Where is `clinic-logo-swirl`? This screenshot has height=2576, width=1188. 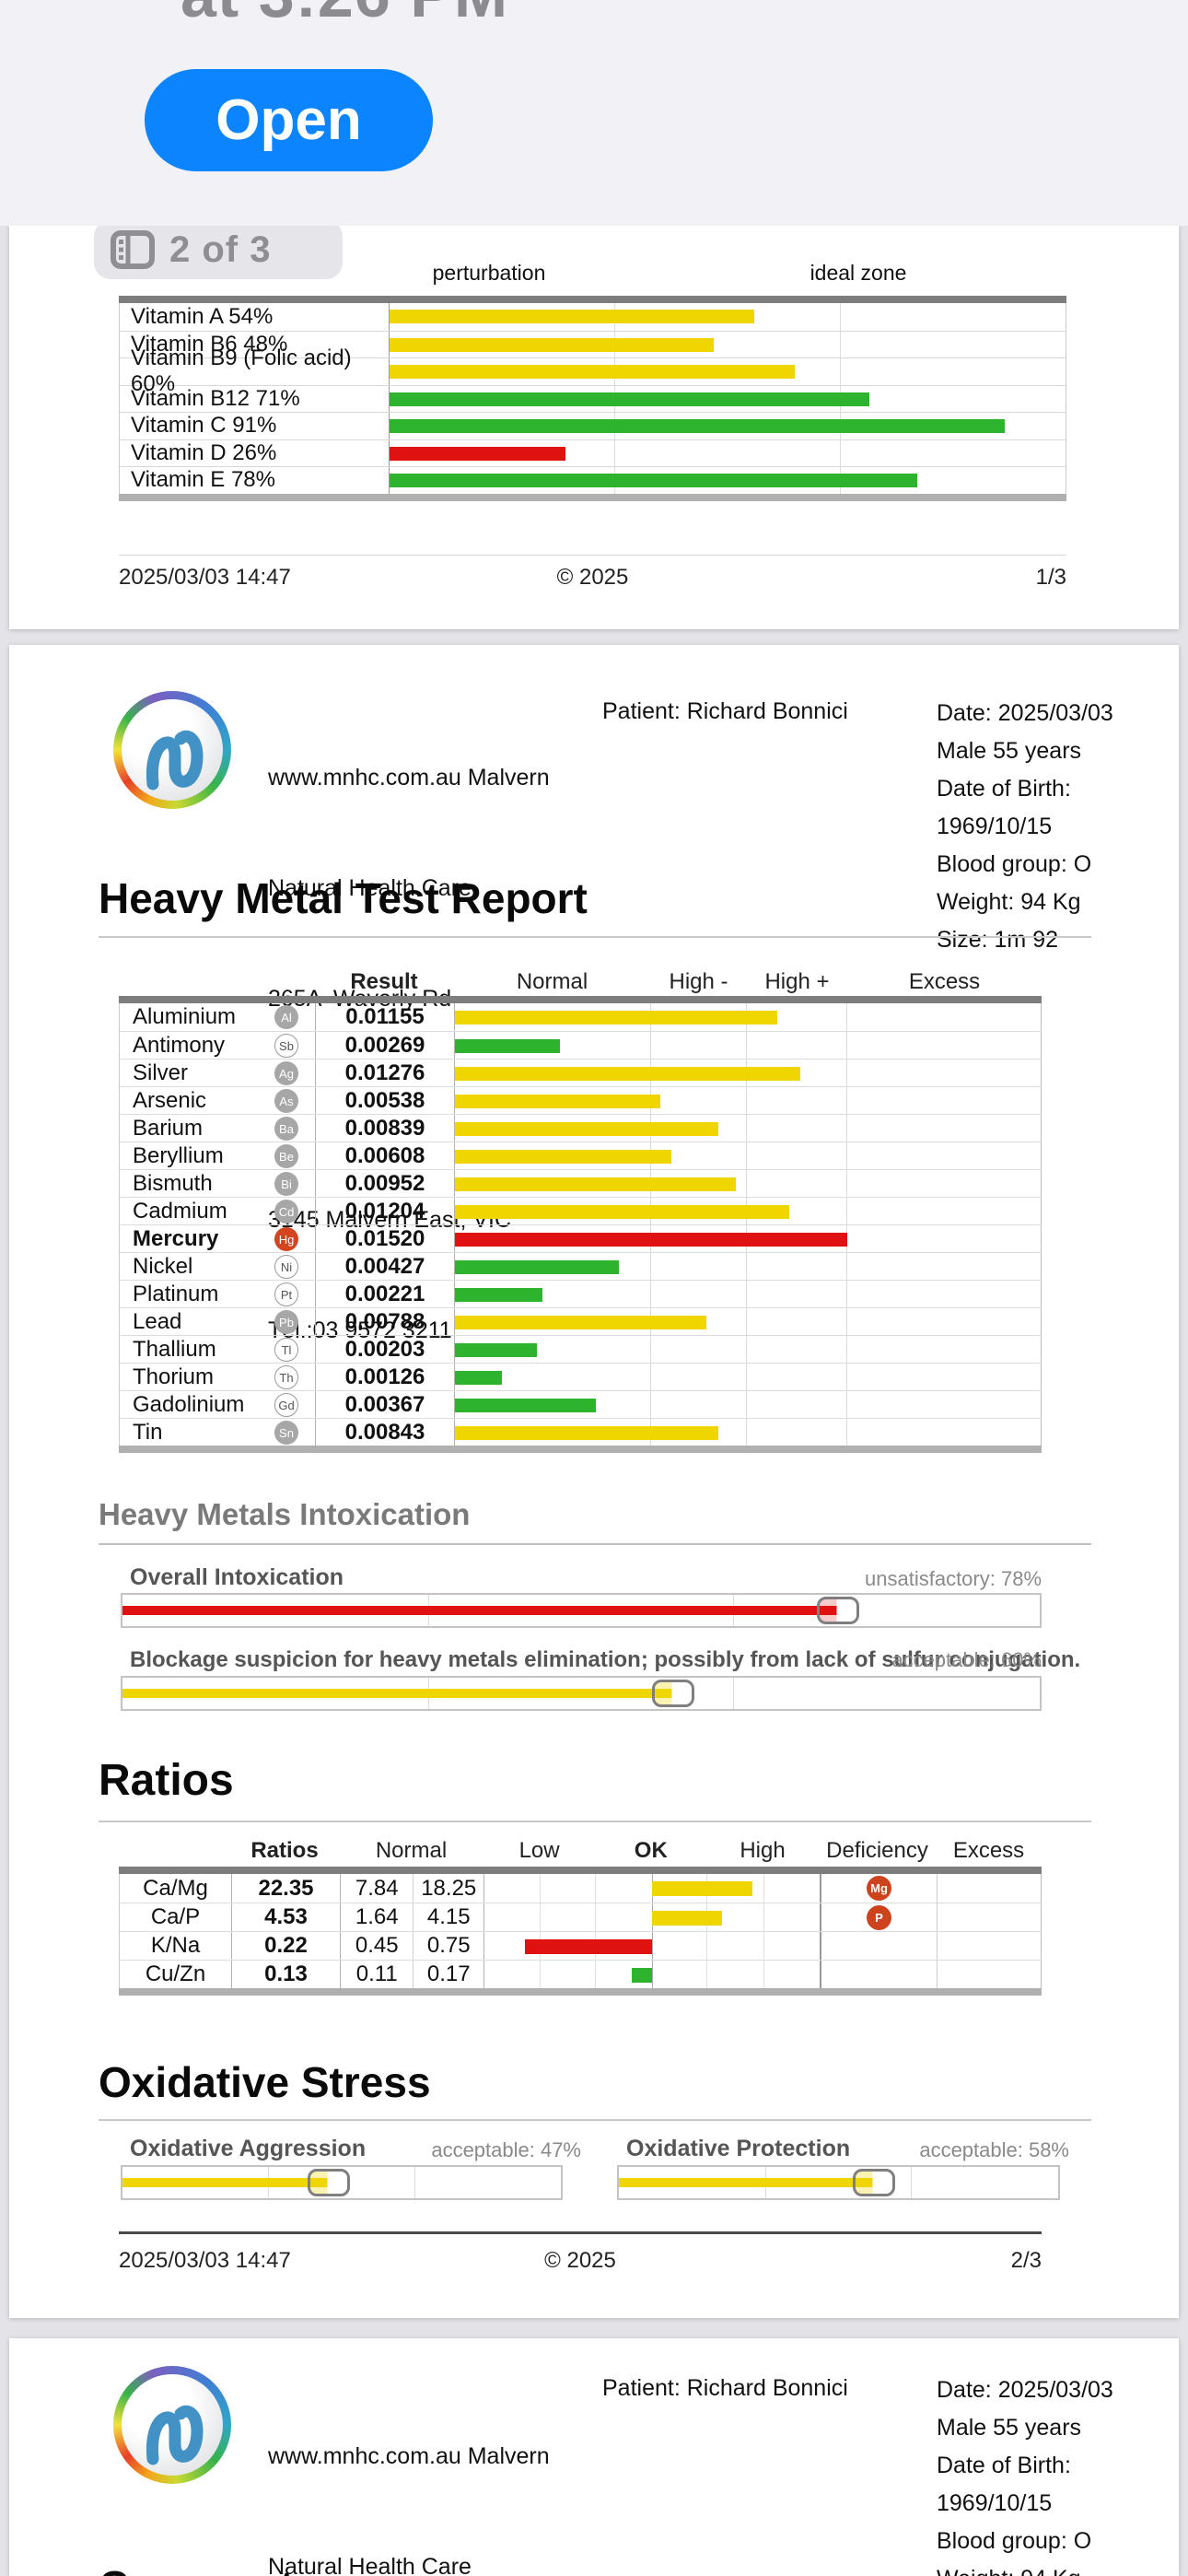 clinic-logo-swirl is located at coordinates (175, 760).